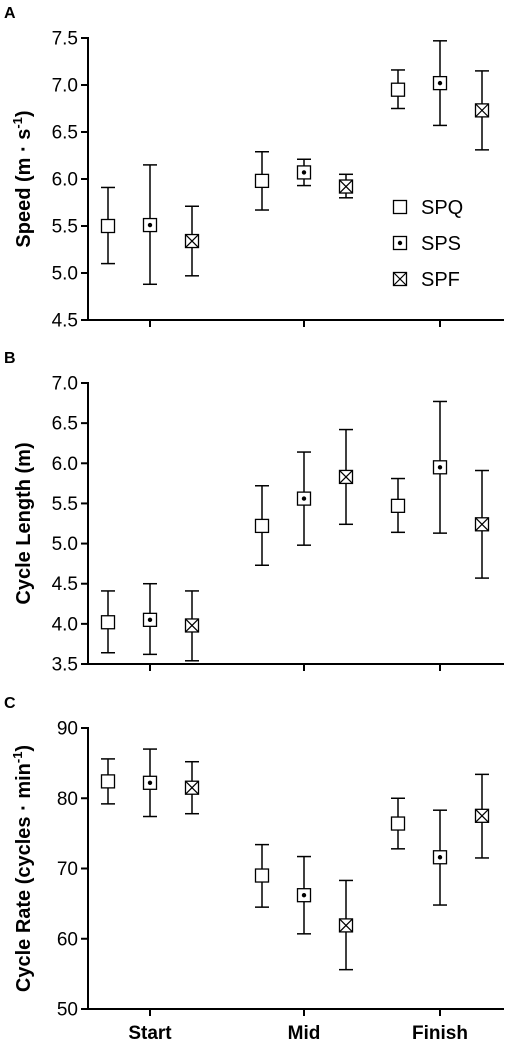 This screenshot has width=510, height=1044. I want to click on y-tick-label: 7.5, so click(65, 39).